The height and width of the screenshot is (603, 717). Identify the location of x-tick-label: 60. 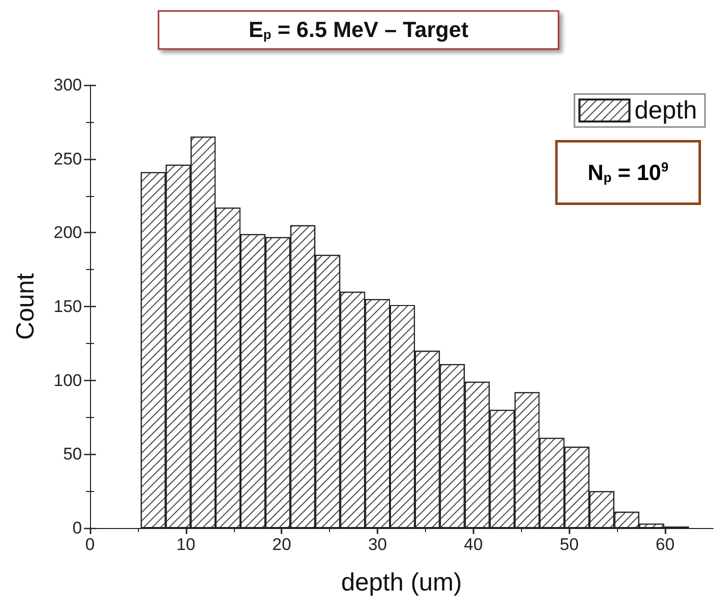
(665, 544).